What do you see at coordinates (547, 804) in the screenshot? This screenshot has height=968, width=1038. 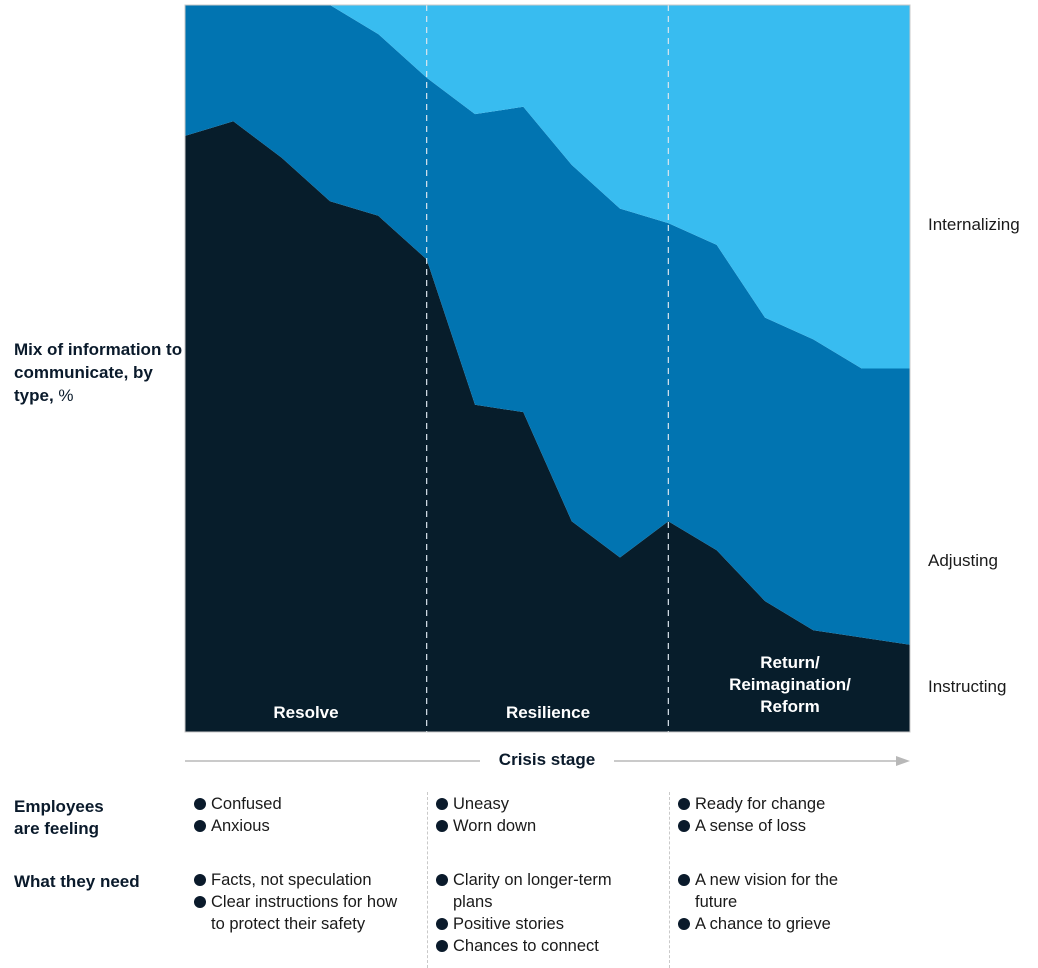 I see `list-item: Uneasy` at bounding box center [547, 804].